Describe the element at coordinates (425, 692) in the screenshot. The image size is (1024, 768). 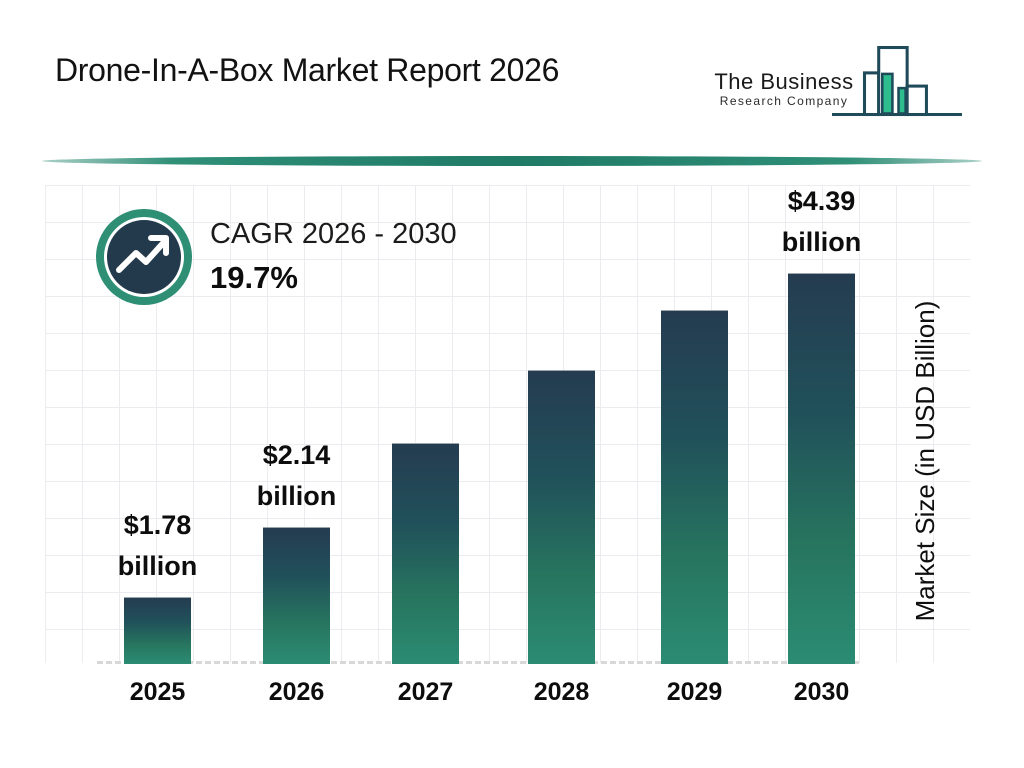
I see `x-tick-2027: 2027` at that location.